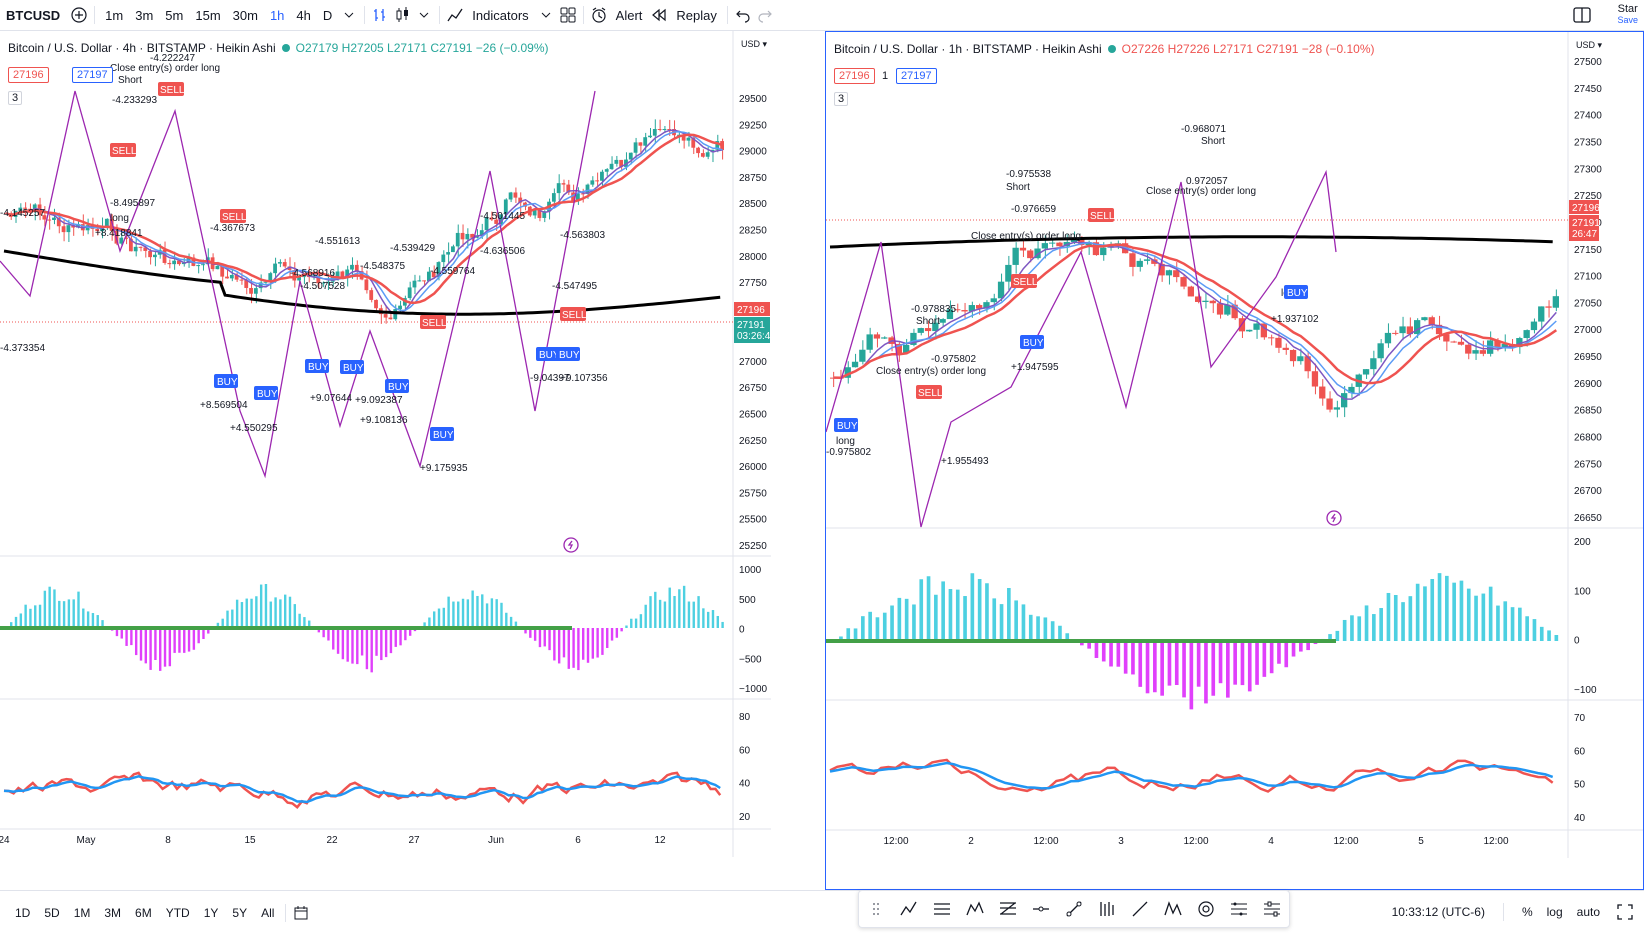 Image resolution: width=1644 pixels, height=935 pixels. Describe the element at coordinates (502, 216) in the screenshot. I see `trade-label: -4.501445` at that location.